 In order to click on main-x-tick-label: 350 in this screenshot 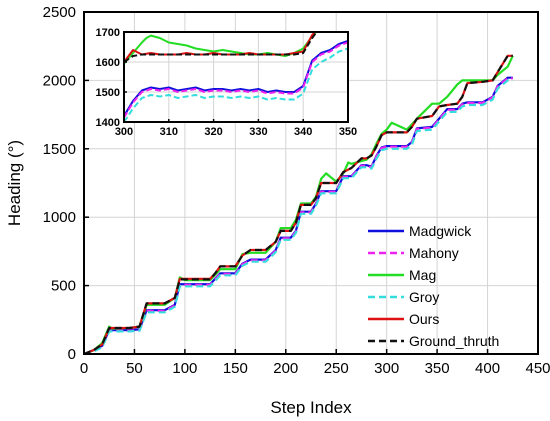, I will do `click(437, 368)`.